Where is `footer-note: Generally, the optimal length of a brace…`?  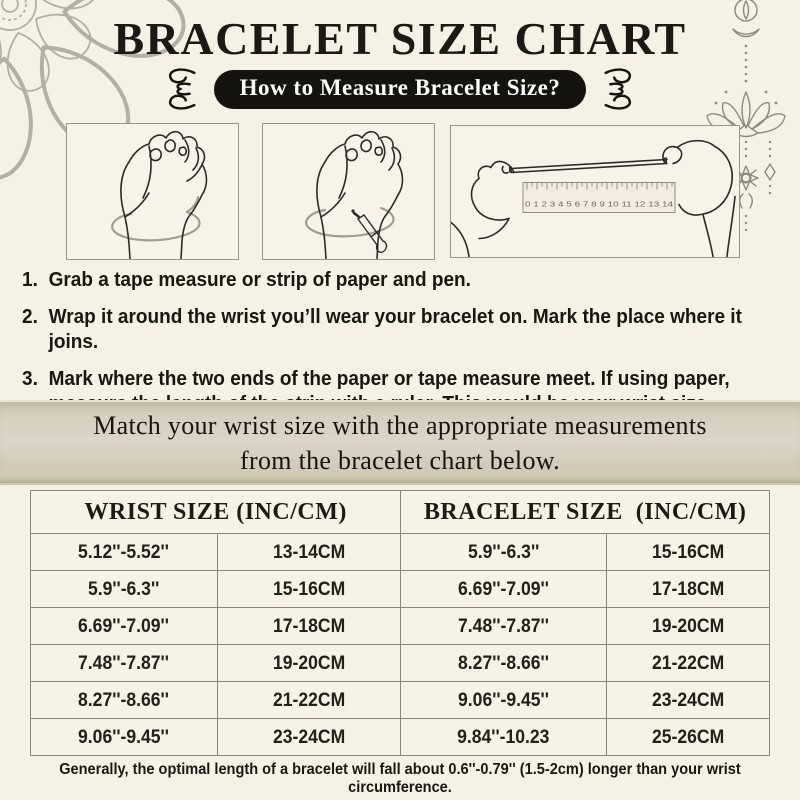 footer-note: Generally, the optimal length of a brace… is located at coordinates (400, 778).